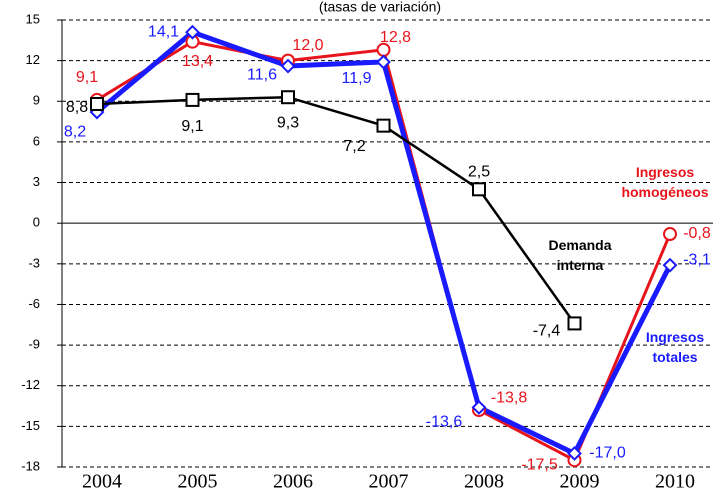 The image size is (713, 494). What do you see at coordinates (580, 255) in the screenshot?
I see `legend-label: Demanda interna` at bounding box center [580, 255].